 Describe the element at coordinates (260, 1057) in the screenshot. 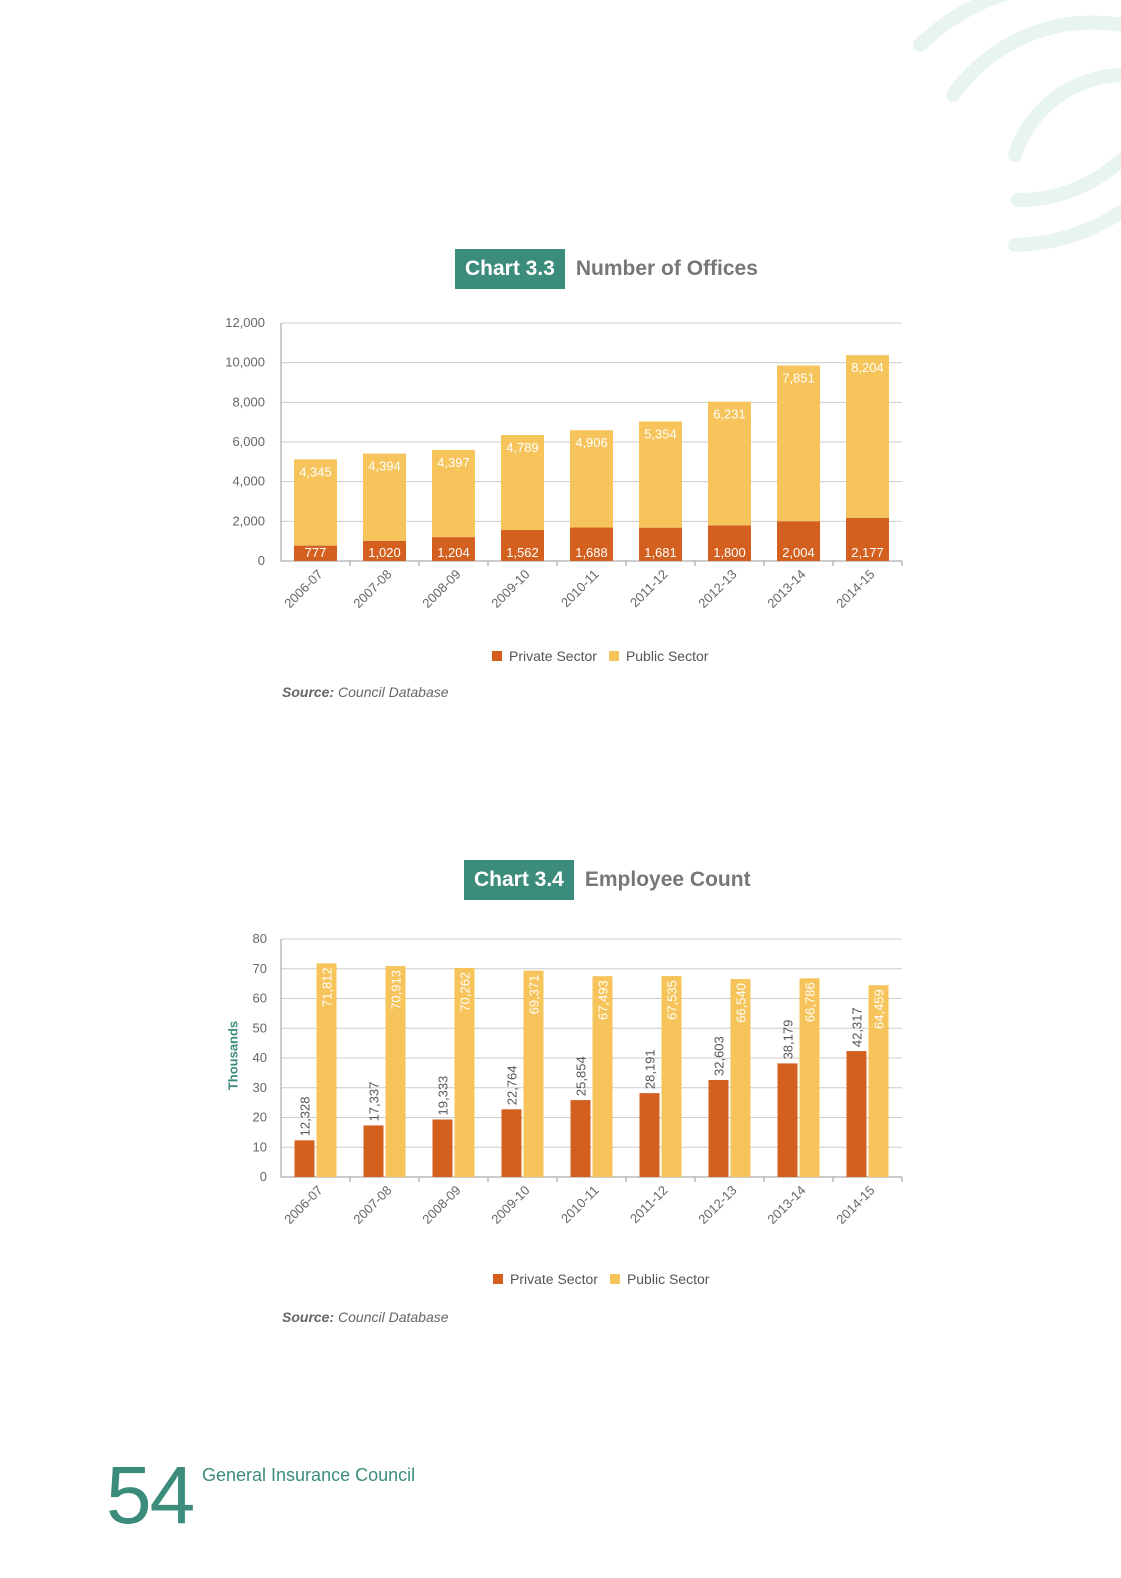

I see `y-tick-label: 40` at that location.